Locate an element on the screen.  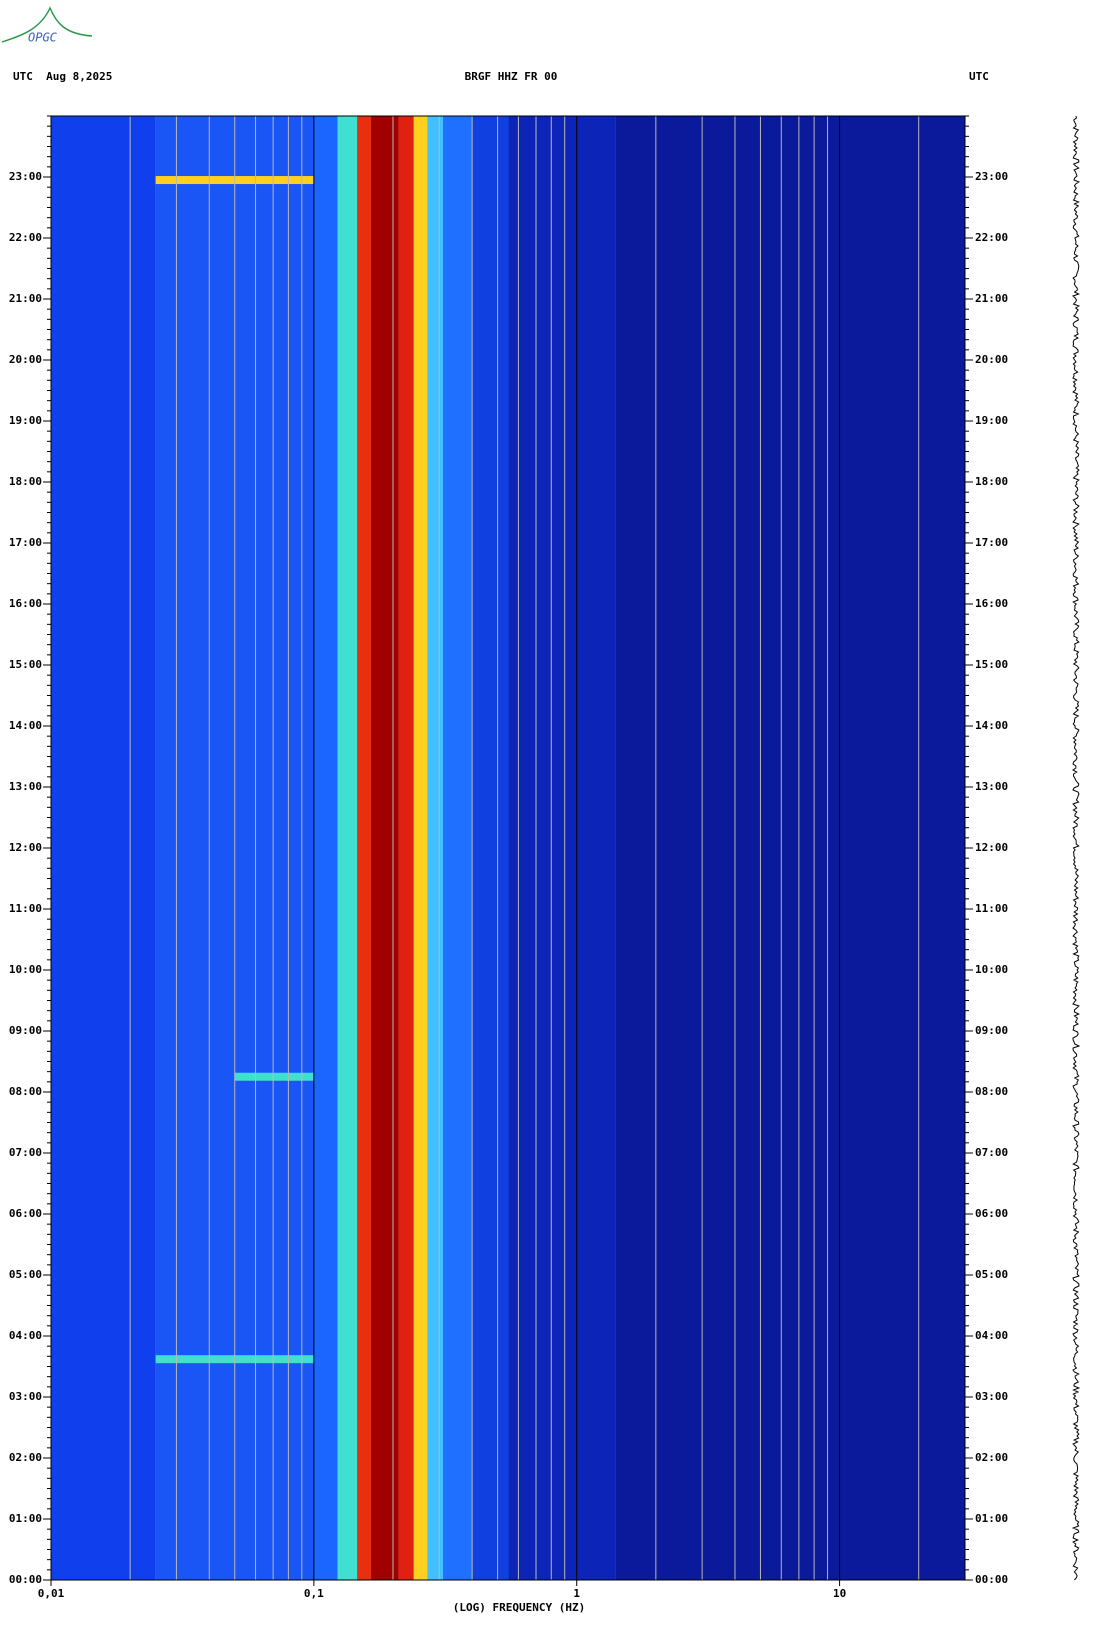
y-tick-label-right: 22:00 is located at coordinates (991, 237).